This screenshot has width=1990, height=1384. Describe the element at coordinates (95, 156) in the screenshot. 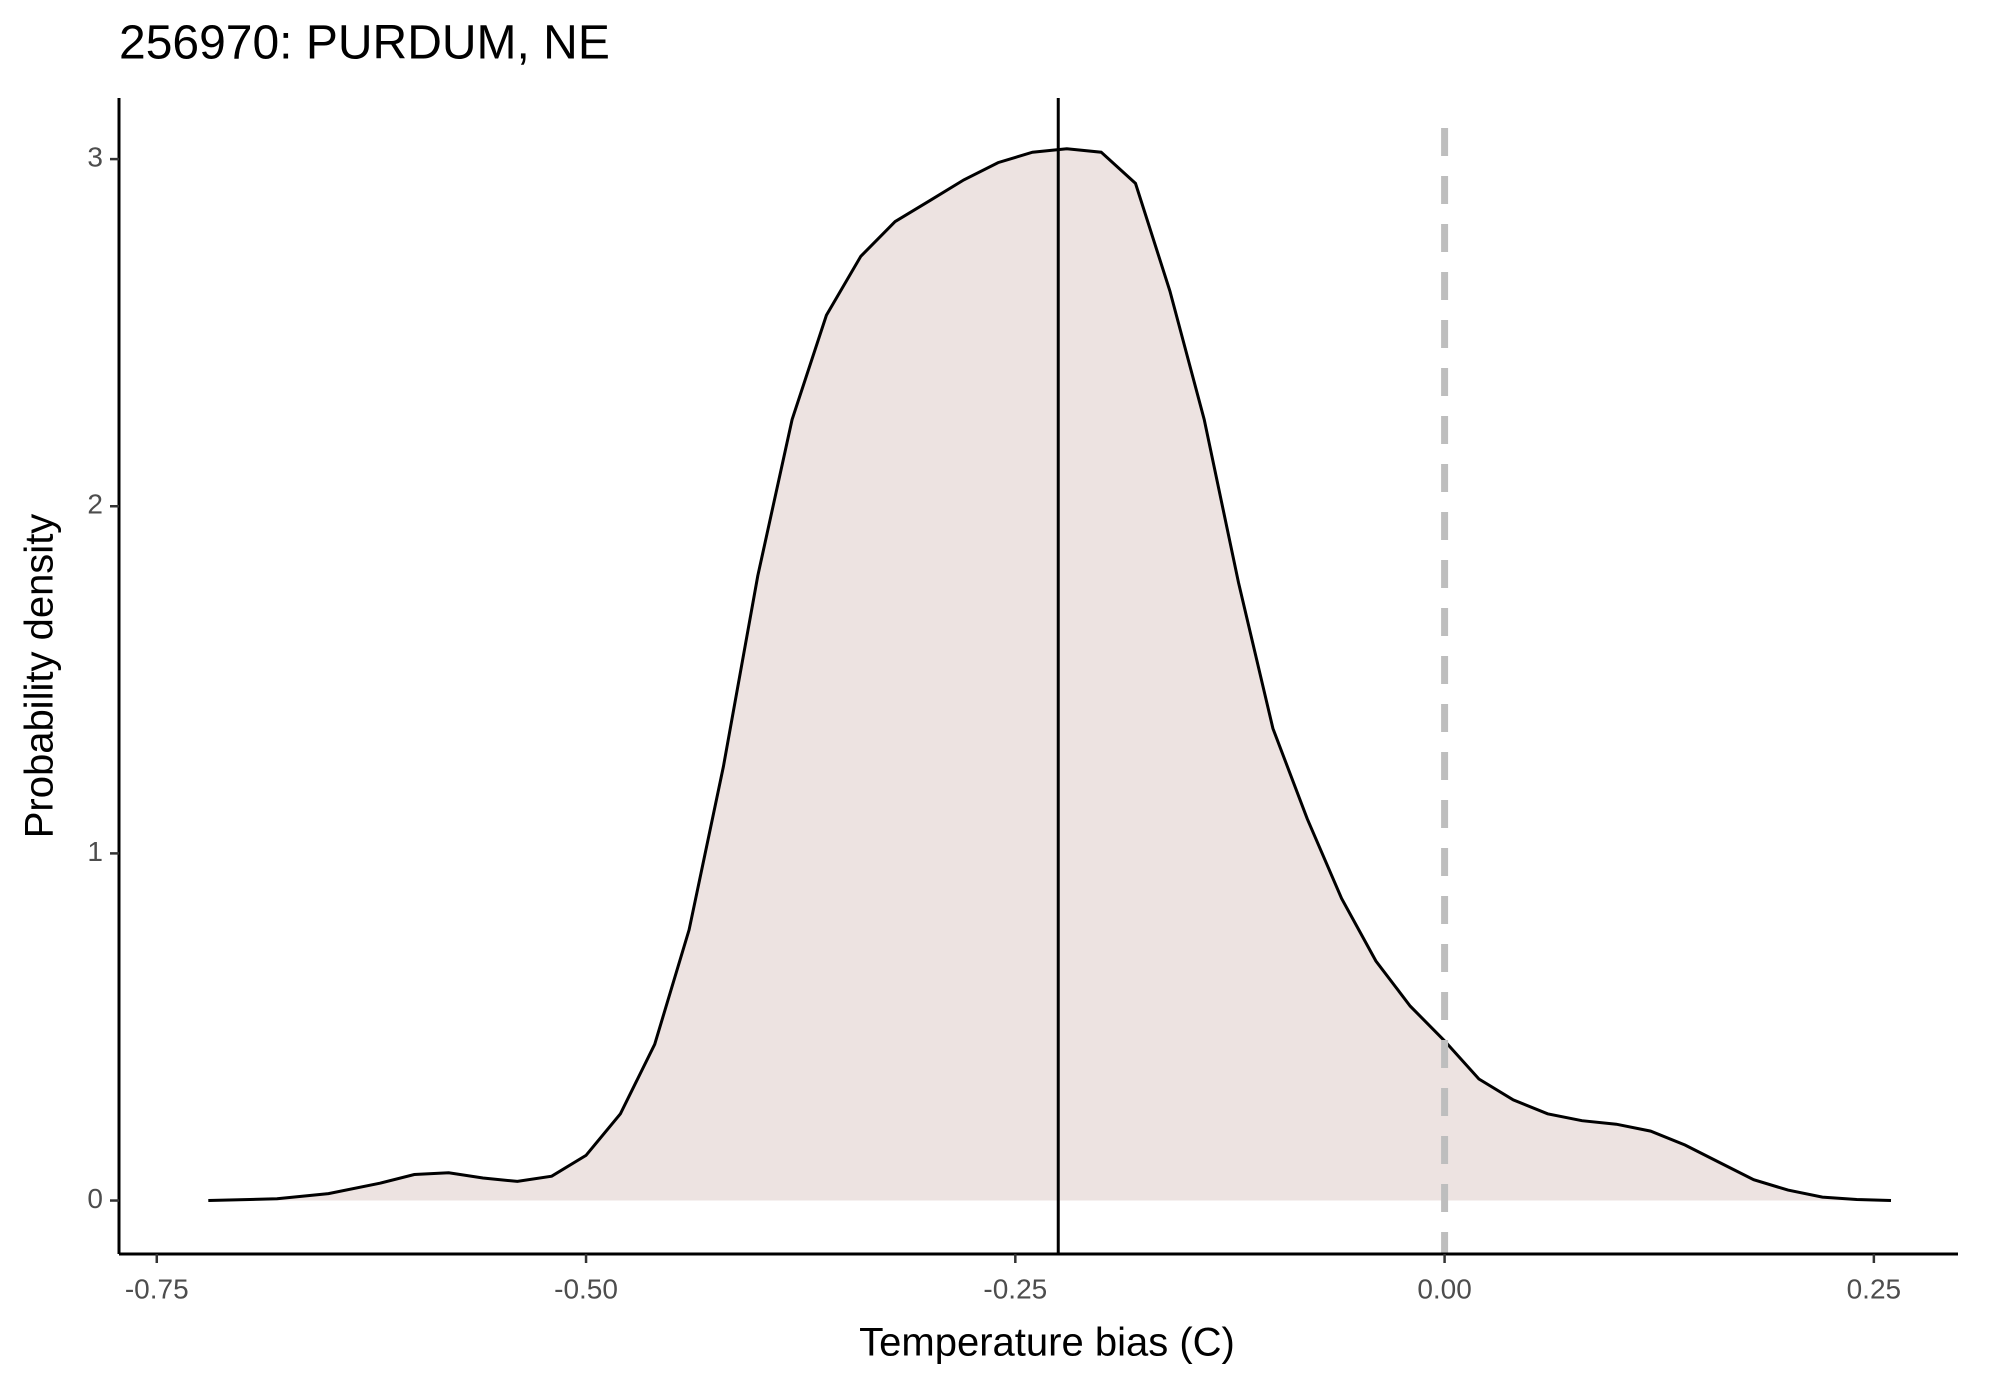

I see `y-tick-label: 3` at that location.